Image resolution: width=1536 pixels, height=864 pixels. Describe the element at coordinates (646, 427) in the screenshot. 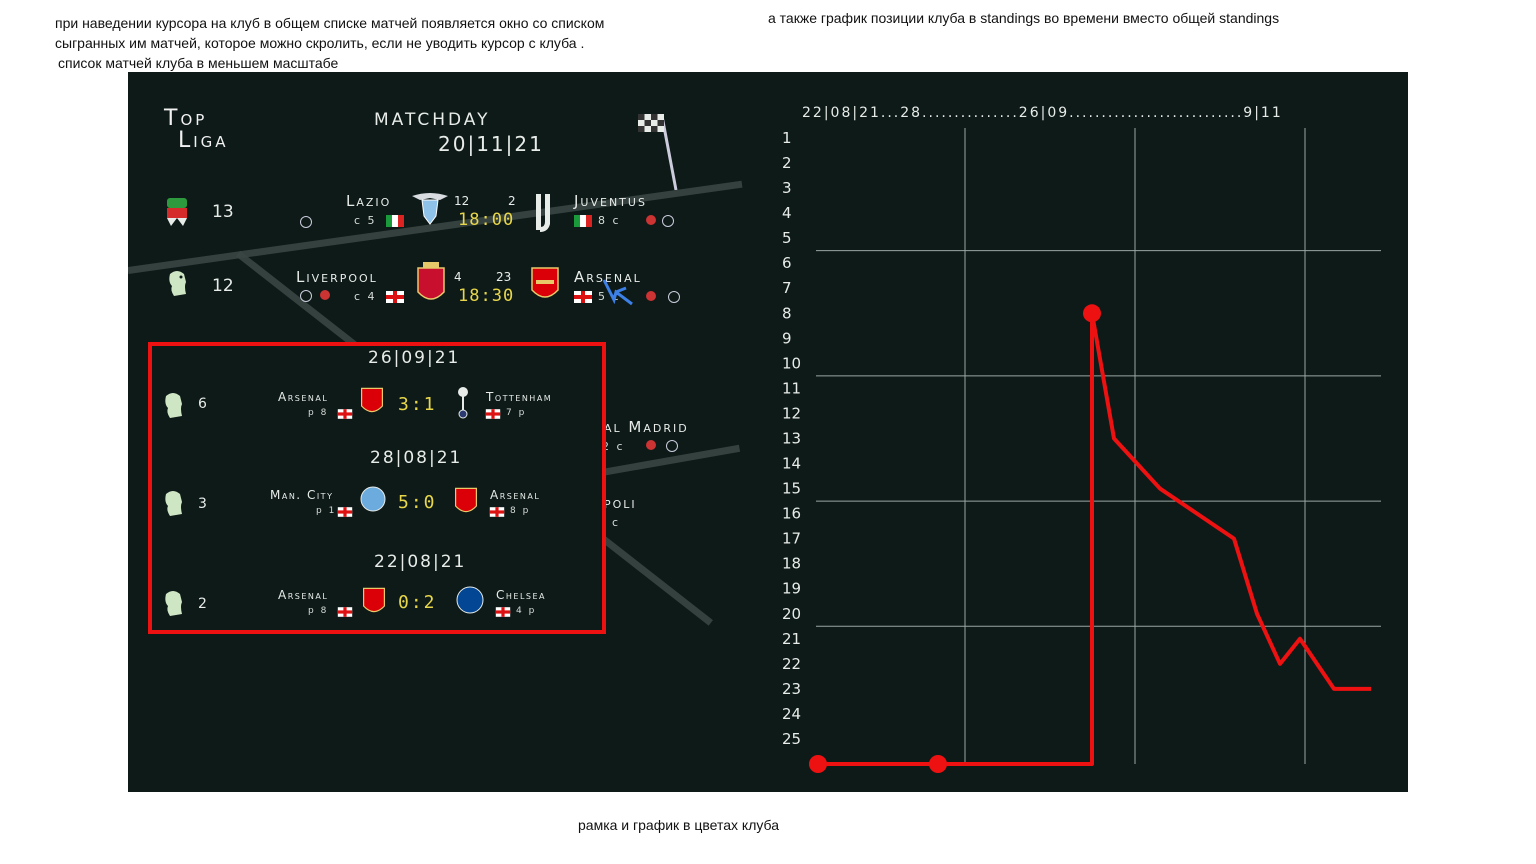

I see `hidden-team-name: al Madrid` at that location.